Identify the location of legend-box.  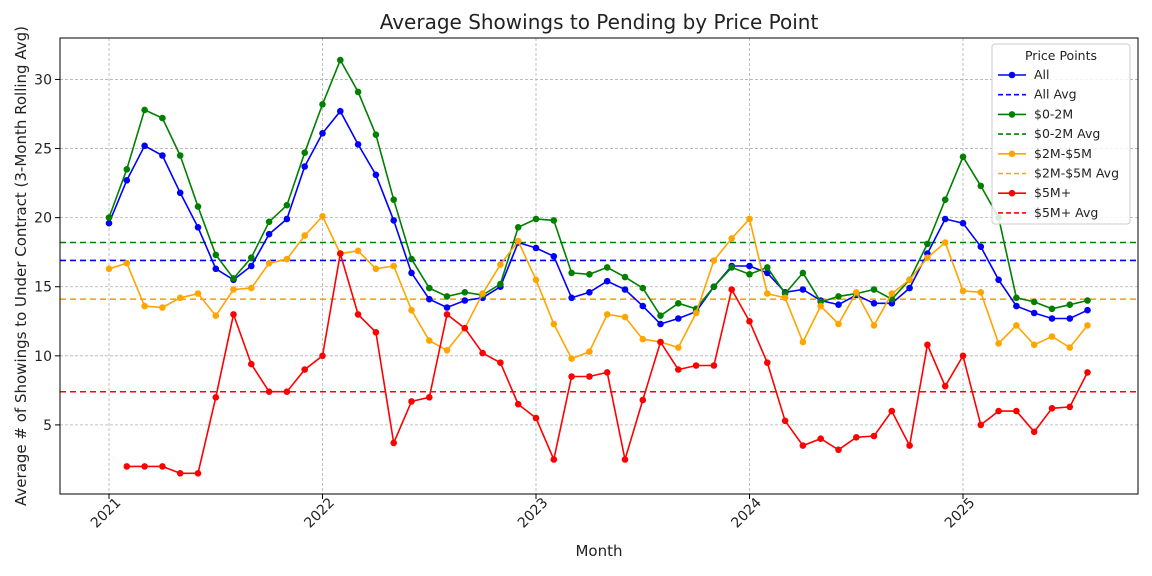
(1061, 134).